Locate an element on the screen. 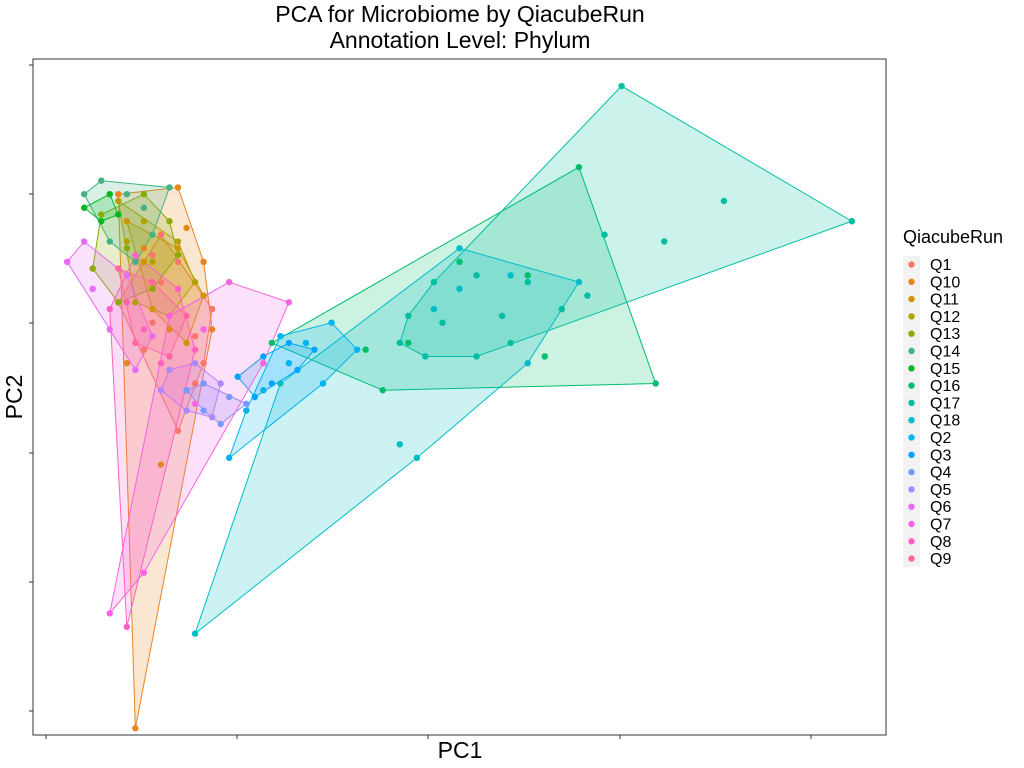 Image resolution: width=1024 pixels, height=768 pixels. legend-key-q7 is located at coordinates (911, 524).